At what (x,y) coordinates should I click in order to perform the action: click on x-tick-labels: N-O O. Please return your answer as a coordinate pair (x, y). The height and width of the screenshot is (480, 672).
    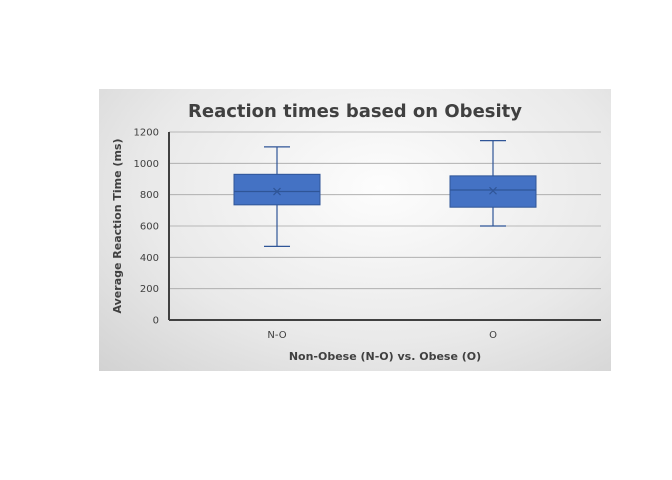
    Looking at the image, I should click on (382, 335).